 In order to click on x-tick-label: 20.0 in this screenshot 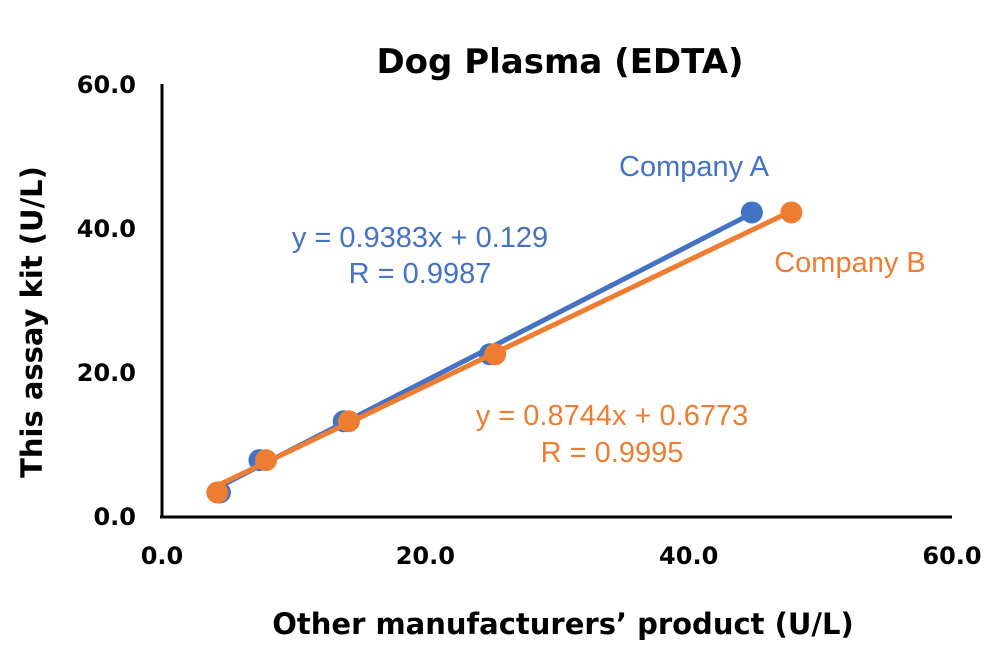, I will do `click(425, 556)`.